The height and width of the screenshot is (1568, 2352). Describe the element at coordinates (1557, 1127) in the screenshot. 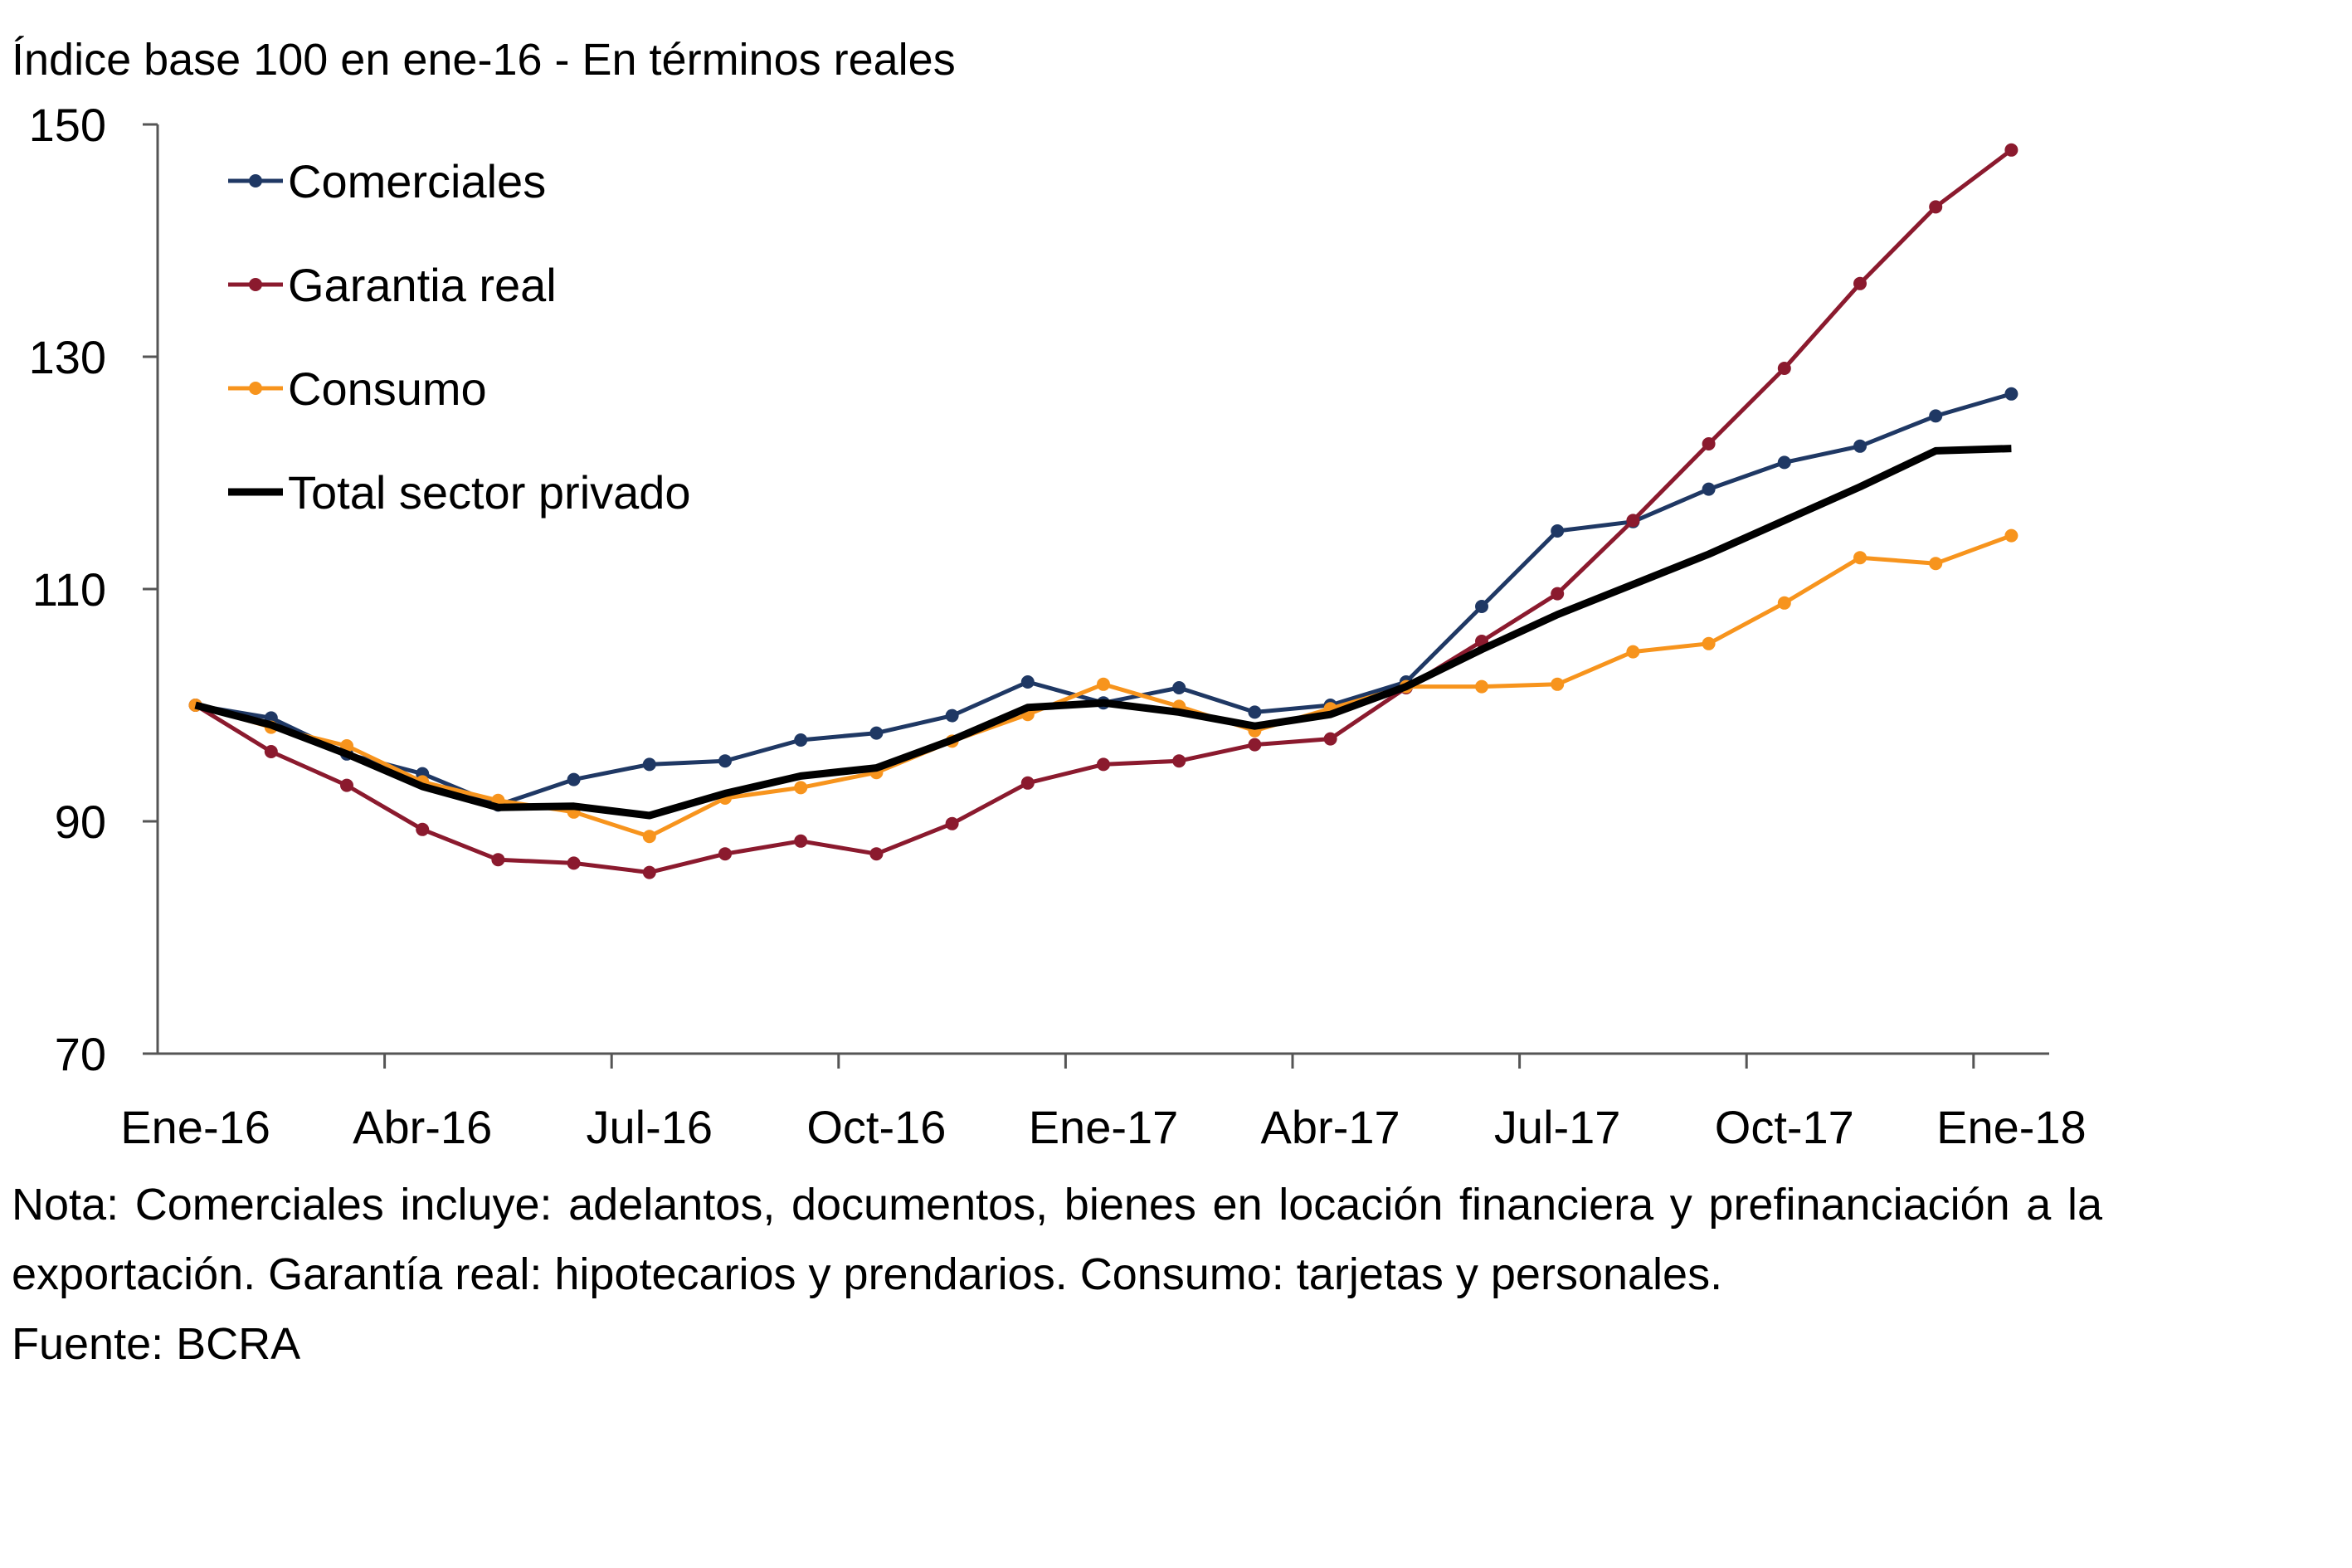

I see `x-tick-label: Jul-17` at that location.